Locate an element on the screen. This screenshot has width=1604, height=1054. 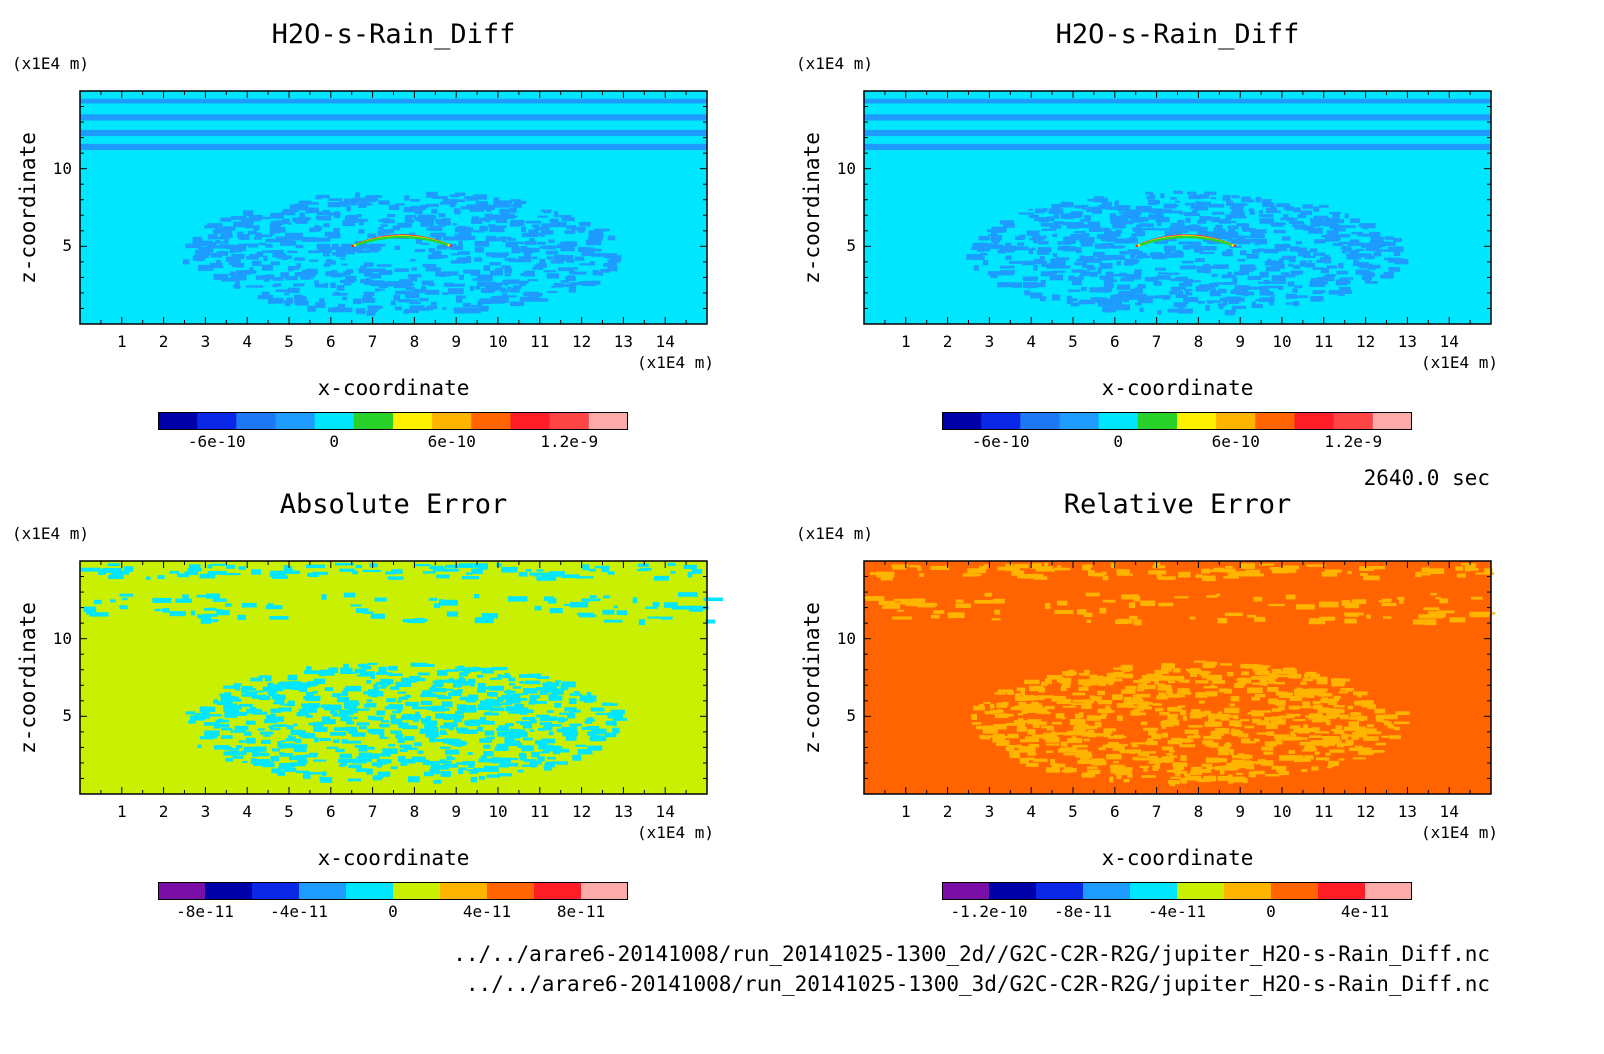
x-tick-label: 13 is located at coordinates (623, 811).